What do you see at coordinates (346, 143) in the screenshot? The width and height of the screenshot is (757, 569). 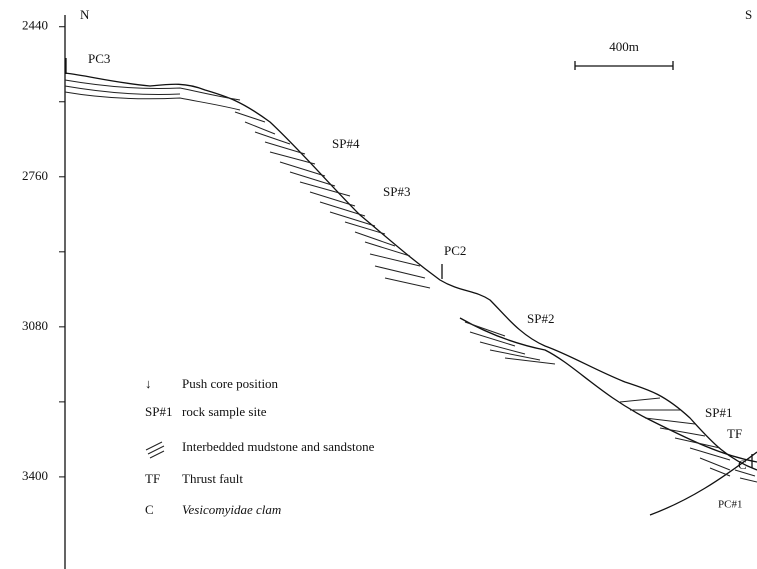 I see `site-label: SP#4` at bounding box center [346, 143].